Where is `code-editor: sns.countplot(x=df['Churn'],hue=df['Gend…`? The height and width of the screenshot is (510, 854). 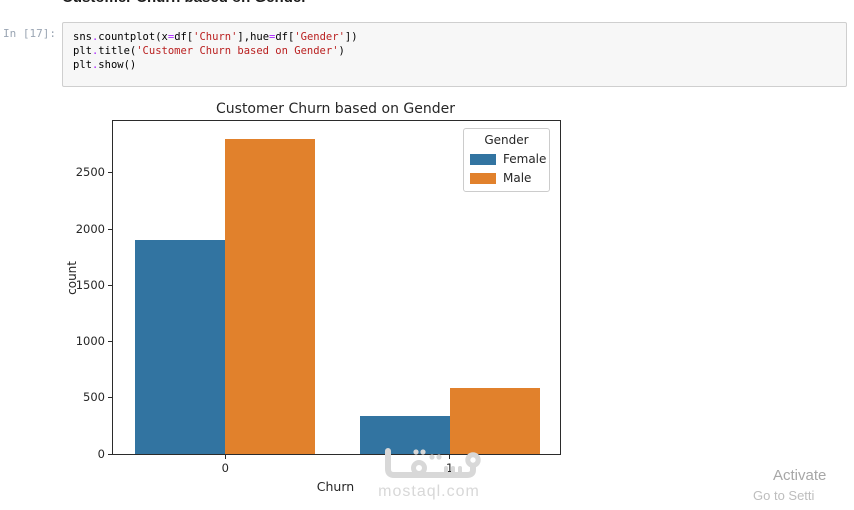 code-editor: sns.countplot(x=df['Churn'],hue=df['Gend… is located at coordinates (454, 48).